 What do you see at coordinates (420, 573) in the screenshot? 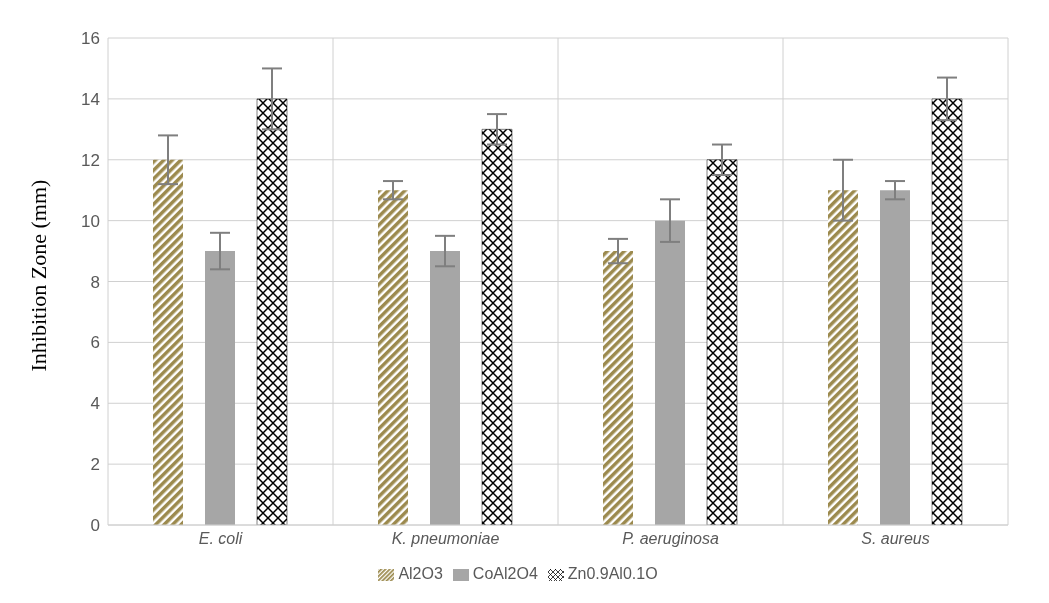
I see `legend-label: Al2O3` at bounding box center [420, 573].